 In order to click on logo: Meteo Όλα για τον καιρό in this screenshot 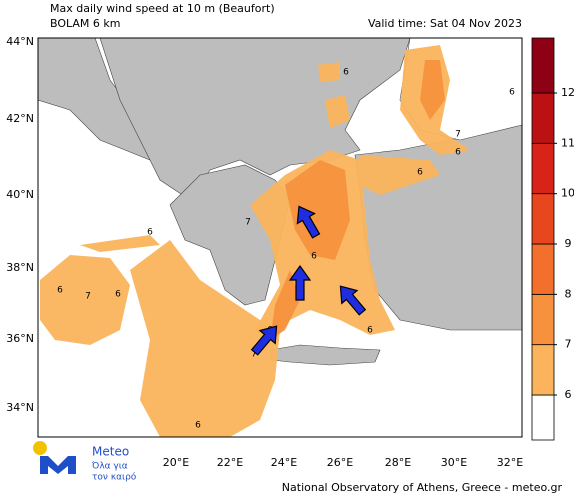, I will do `click(85, 462)`.